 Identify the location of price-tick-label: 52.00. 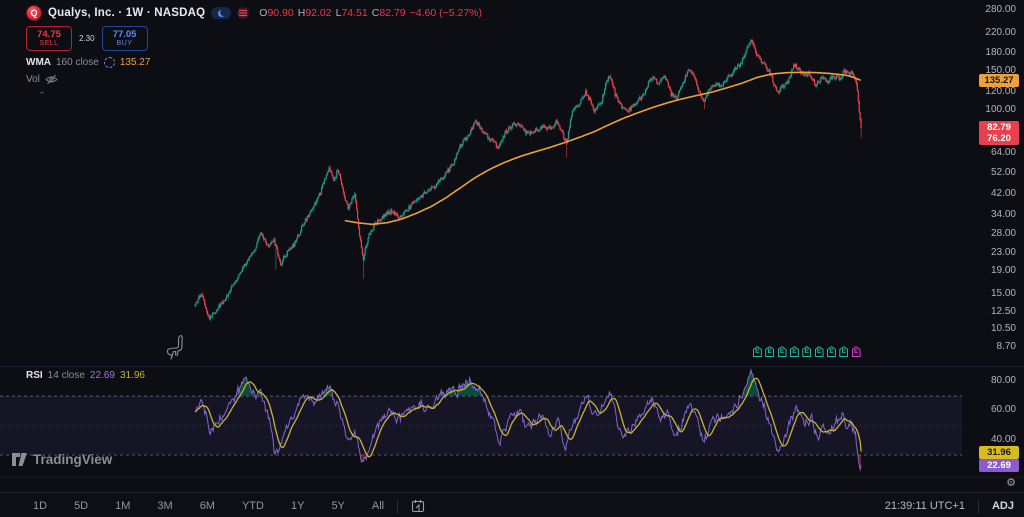
(1003, 173).